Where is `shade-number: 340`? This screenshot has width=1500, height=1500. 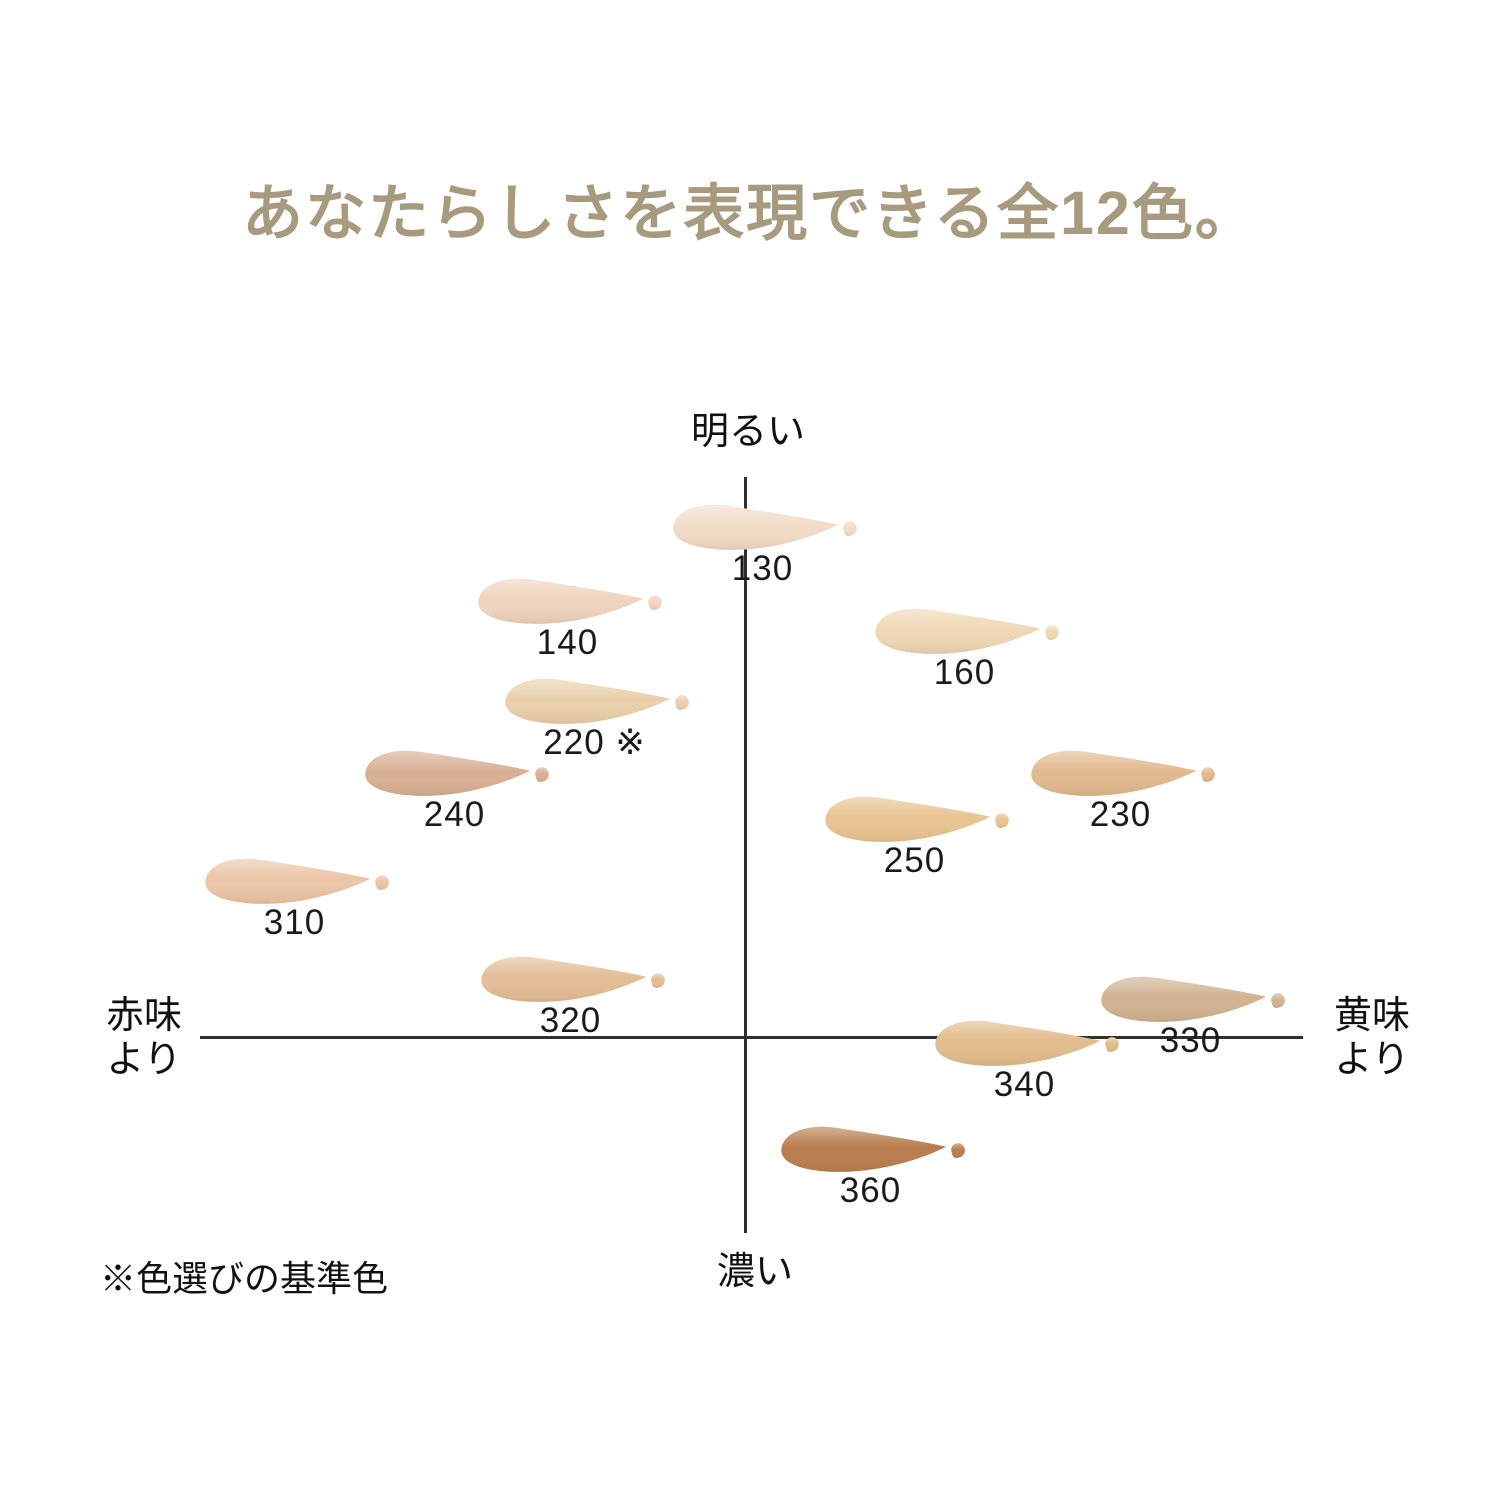
shade-number: 340 is located at coordinates (1024, 1084).